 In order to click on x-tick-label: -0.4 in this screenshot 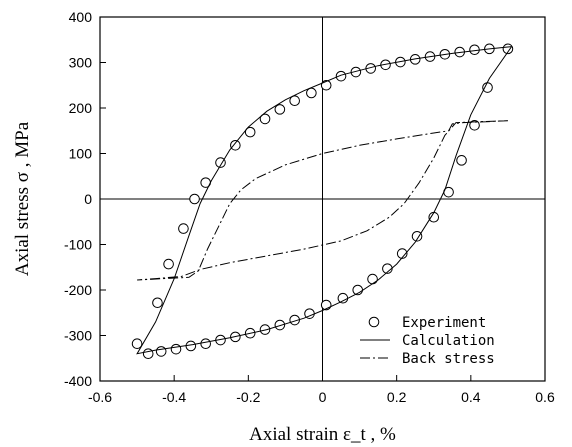, I will do `click(174, 397)`.